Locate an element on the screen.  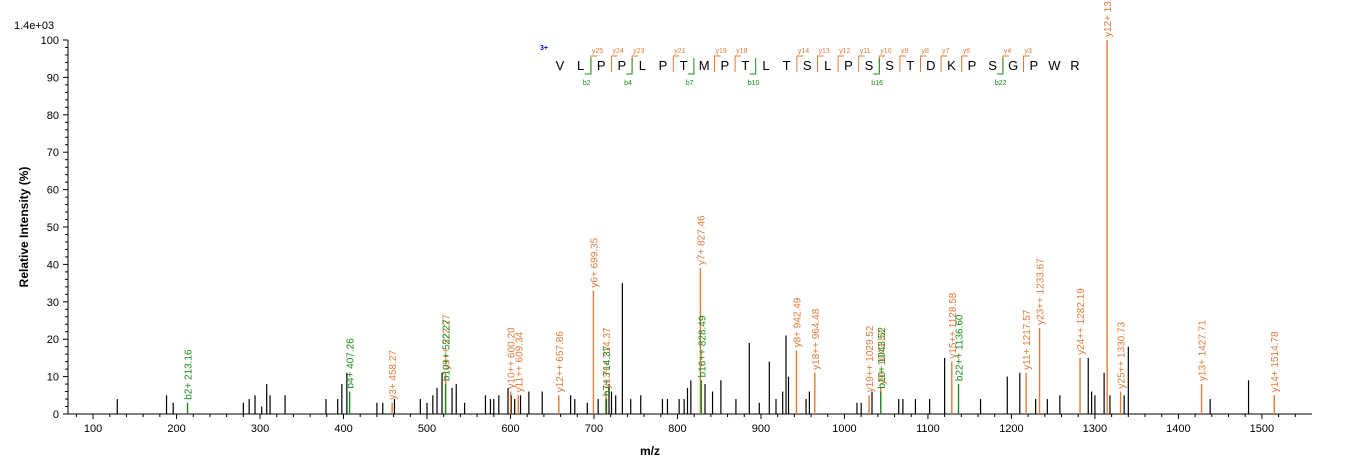
y-ion-label: y11++ 609.34 is located at coordinates (519, 361).